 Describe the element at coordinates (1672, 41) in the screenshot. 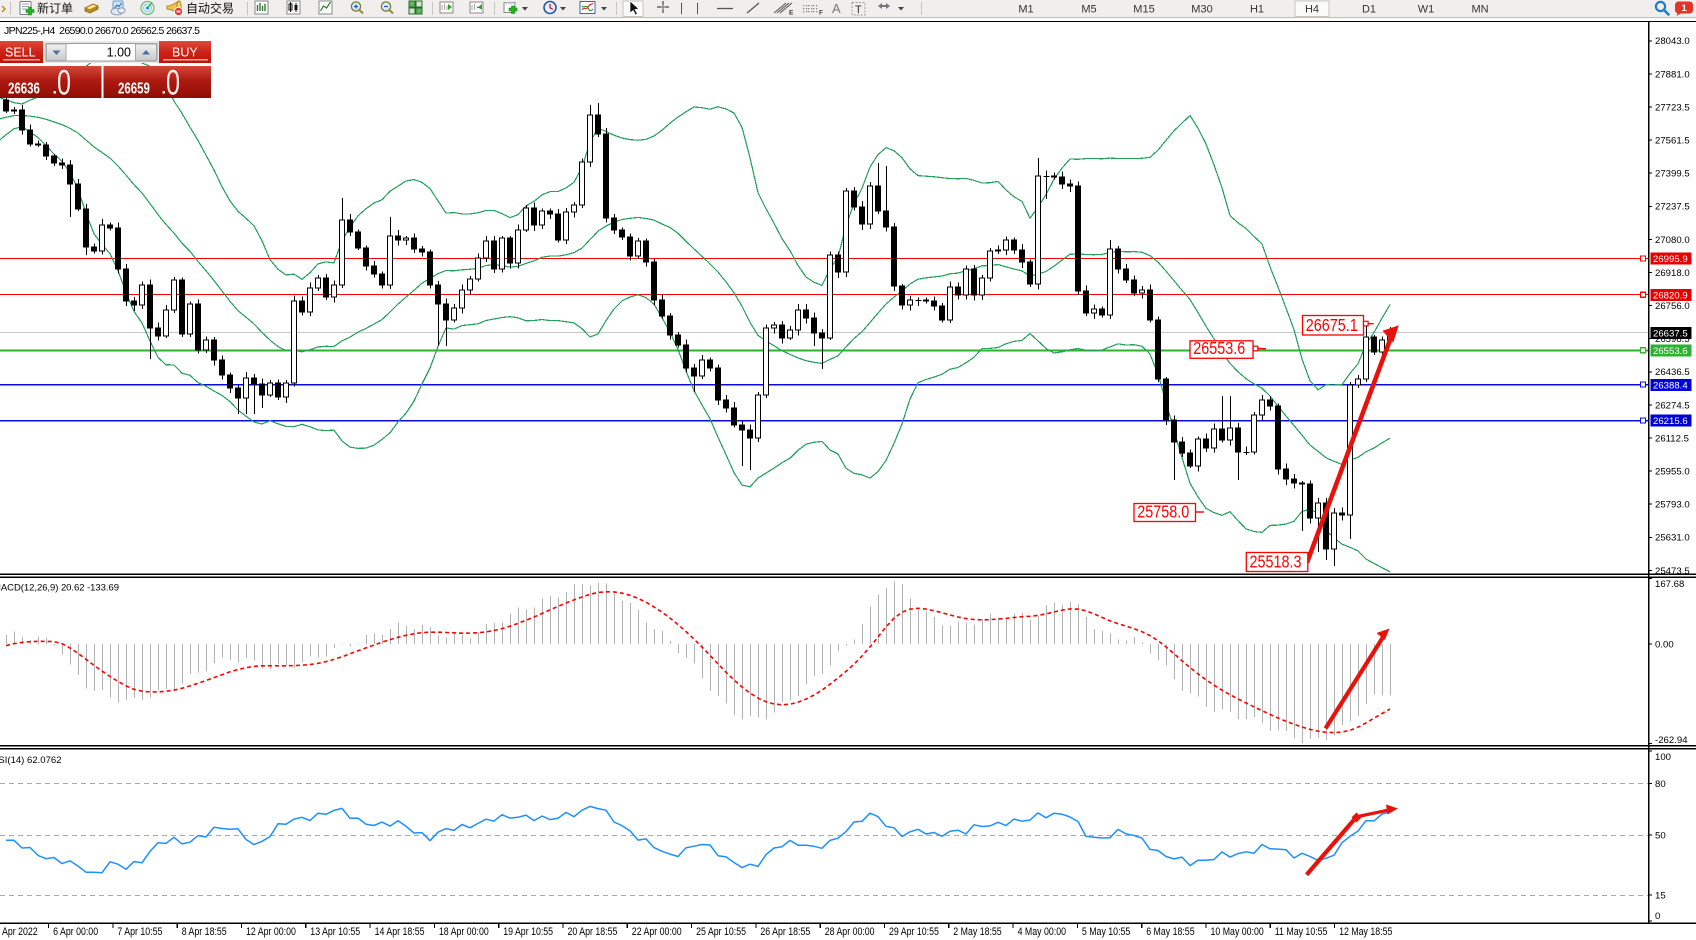

I see `svg-text: 28043.0` at that location.